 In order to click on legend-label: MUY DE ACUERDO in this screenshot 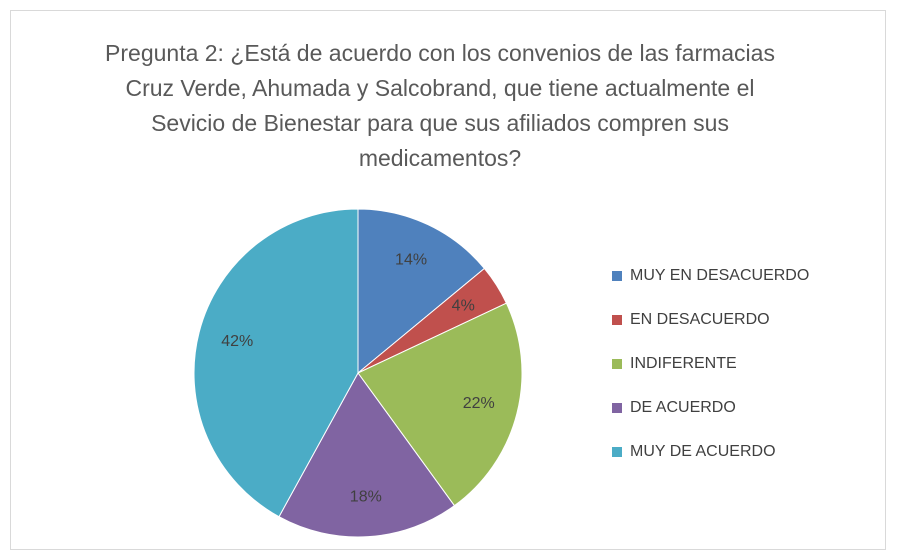, I will do `click(703, 451)`.